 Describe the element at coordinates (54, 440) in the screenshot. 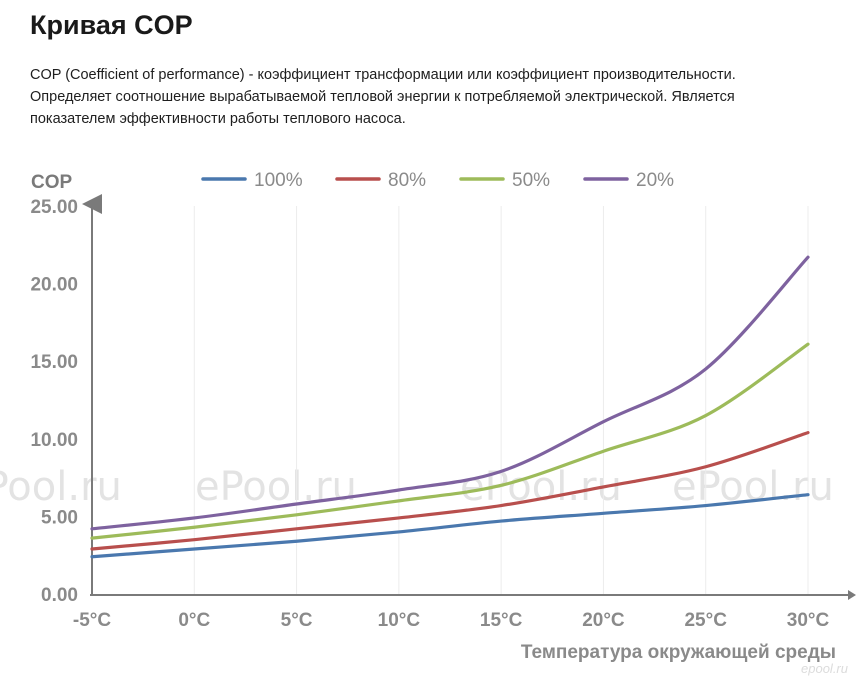

I see `y-tick-label: 10.00` at that location.